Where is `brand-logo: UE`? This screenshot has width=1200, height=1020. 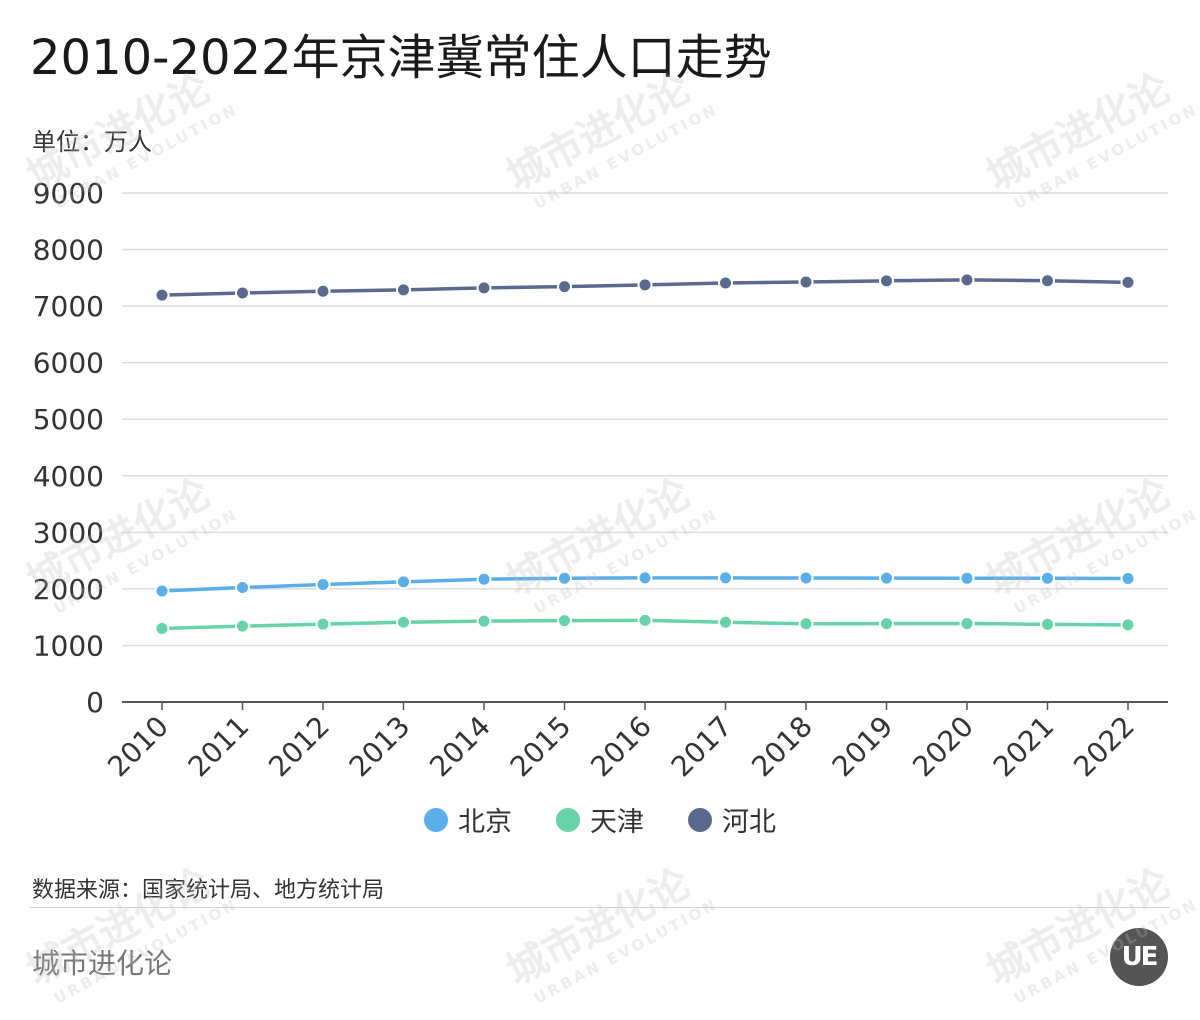 brand-logo: UE is located at coordinates (1139, 957).